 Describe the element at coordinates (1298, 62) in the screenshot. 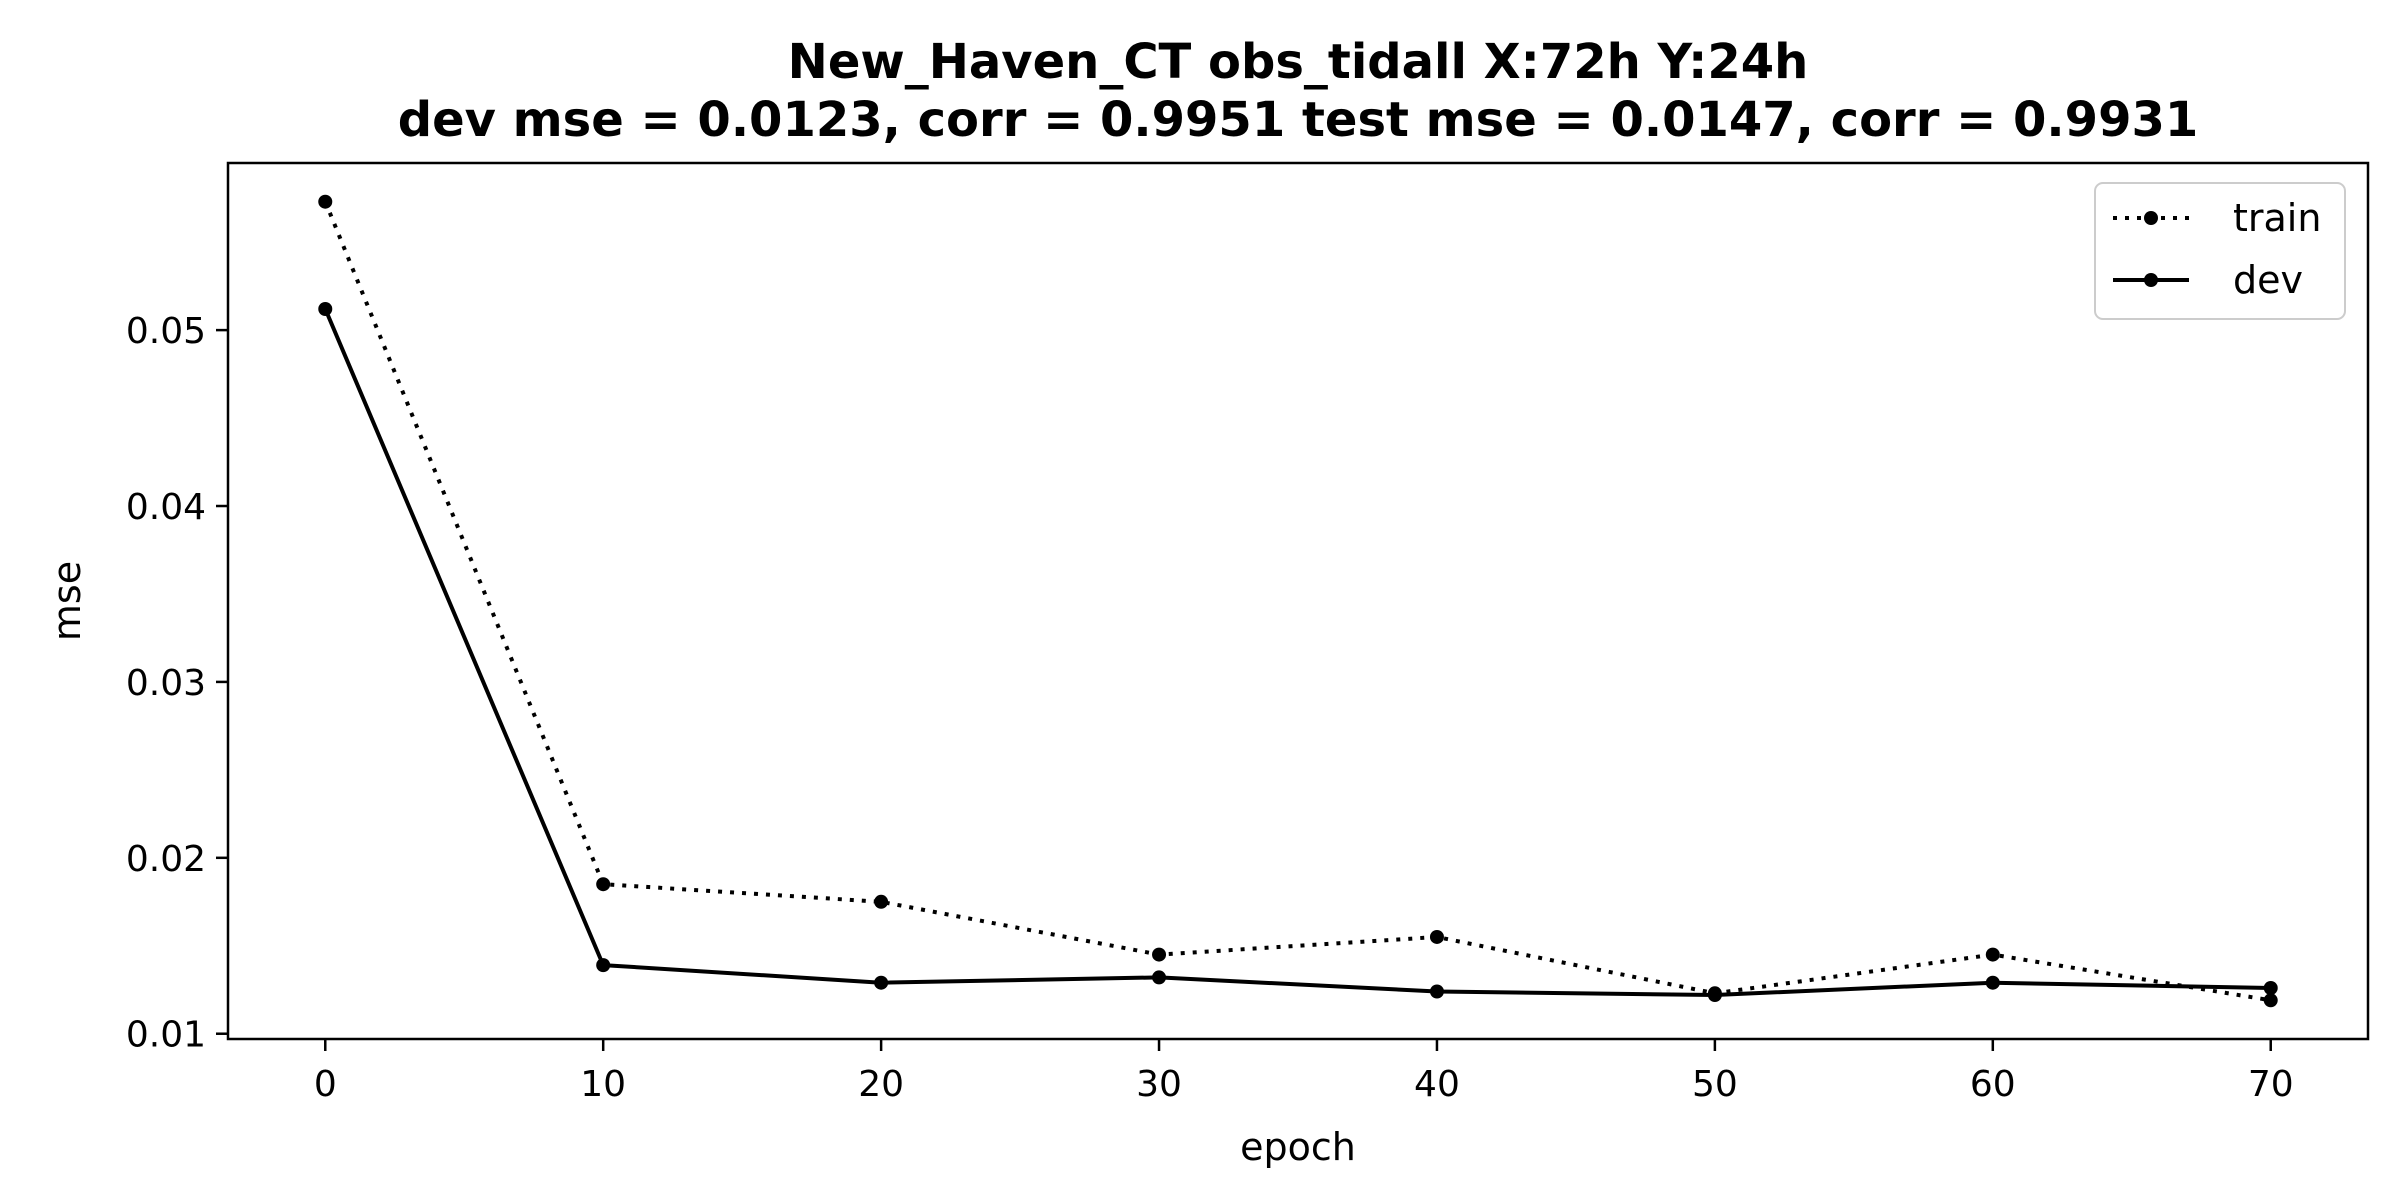

I see `chart-title-line1: New_Haven_CT obs_tidall X:72h Y:24h` at that location.